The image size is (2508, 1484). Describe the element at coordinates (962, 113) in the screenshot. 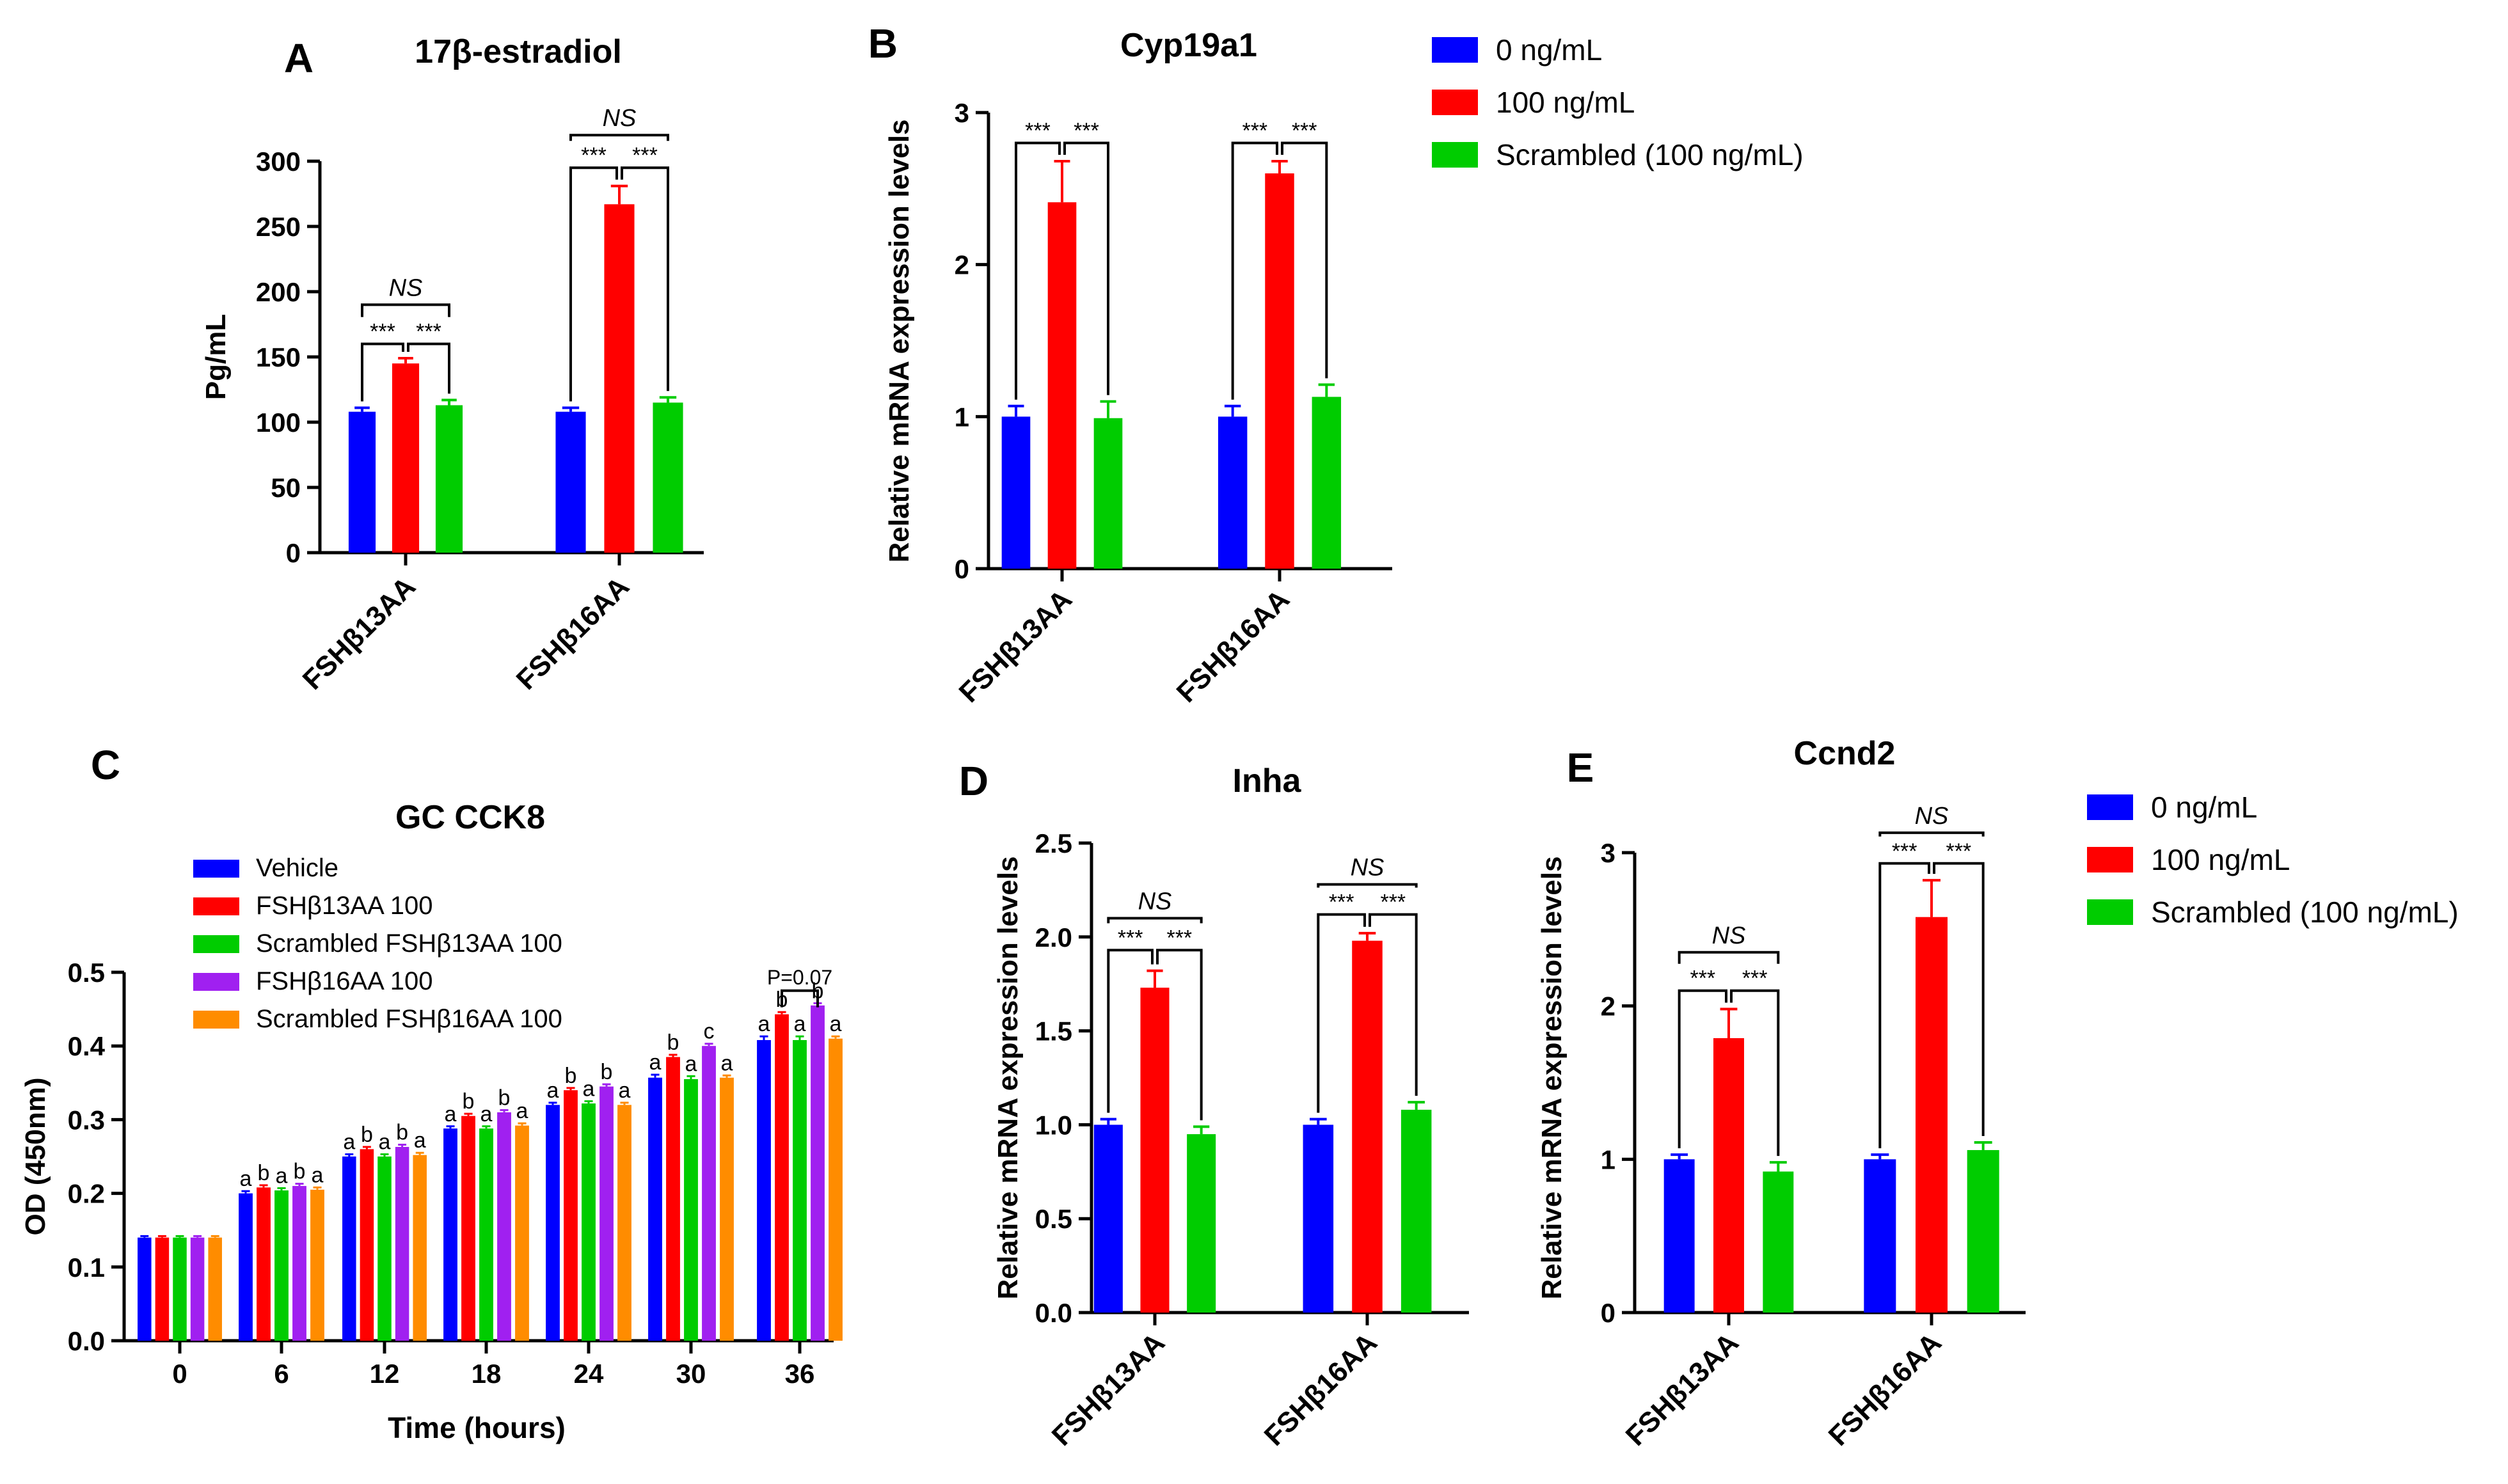

I see `y-tick-label: 3` at that location.